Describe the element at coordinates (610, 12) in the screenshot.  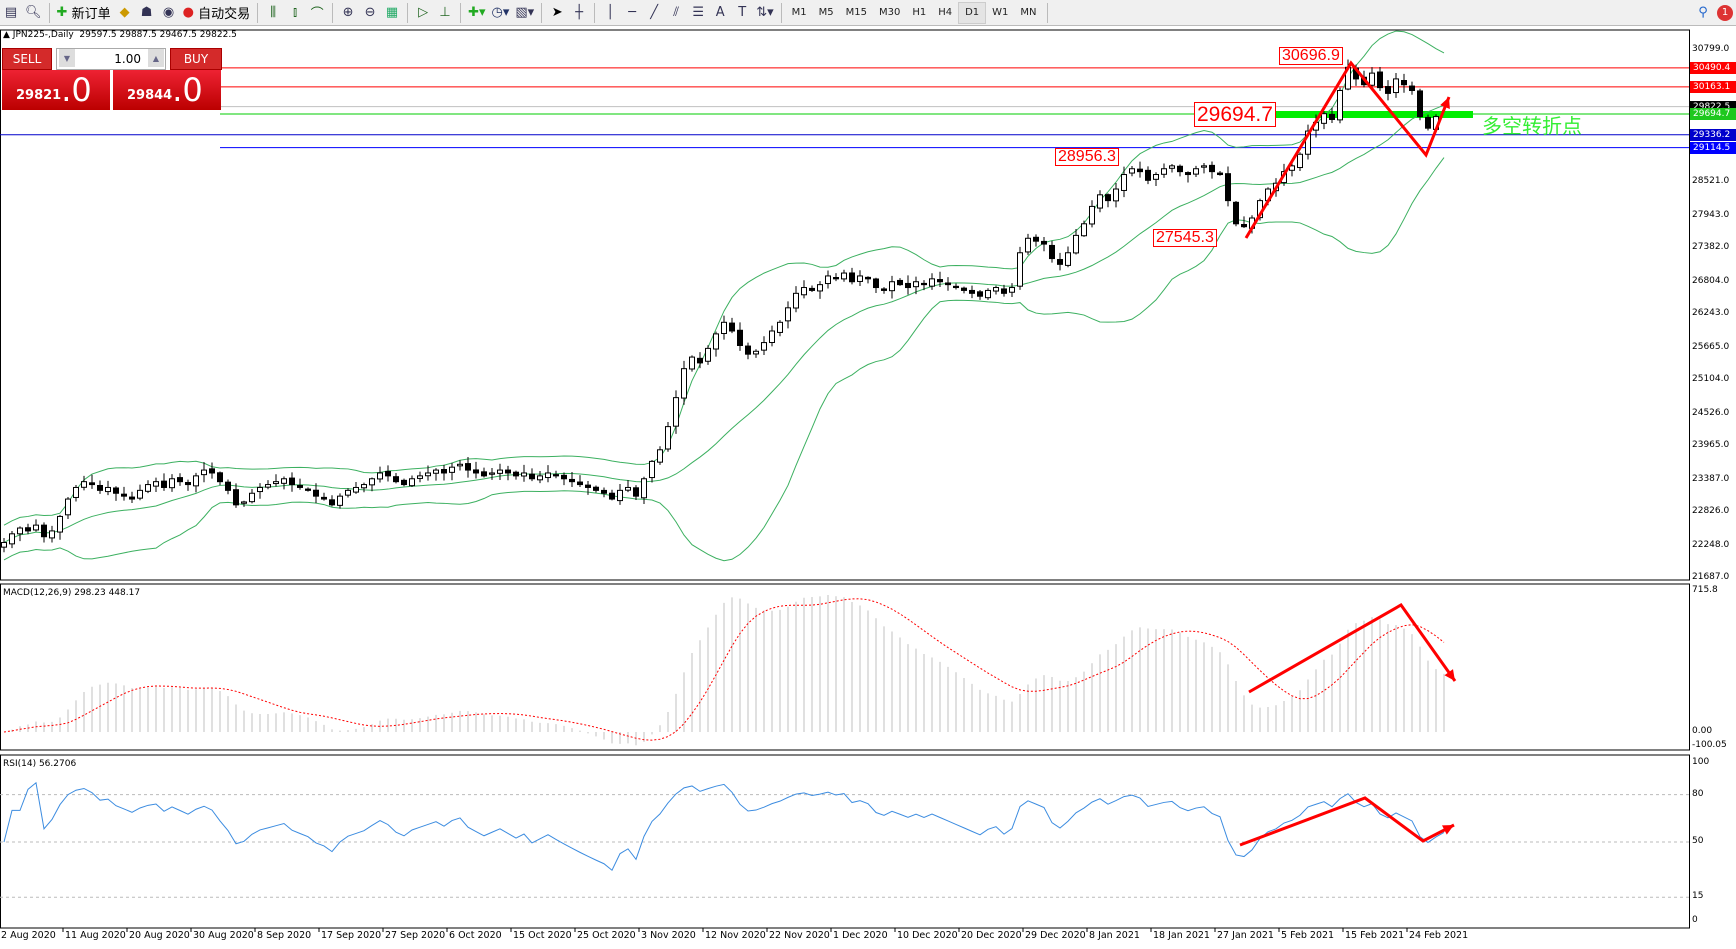
I see `vertical-line-icon: │` at that location.